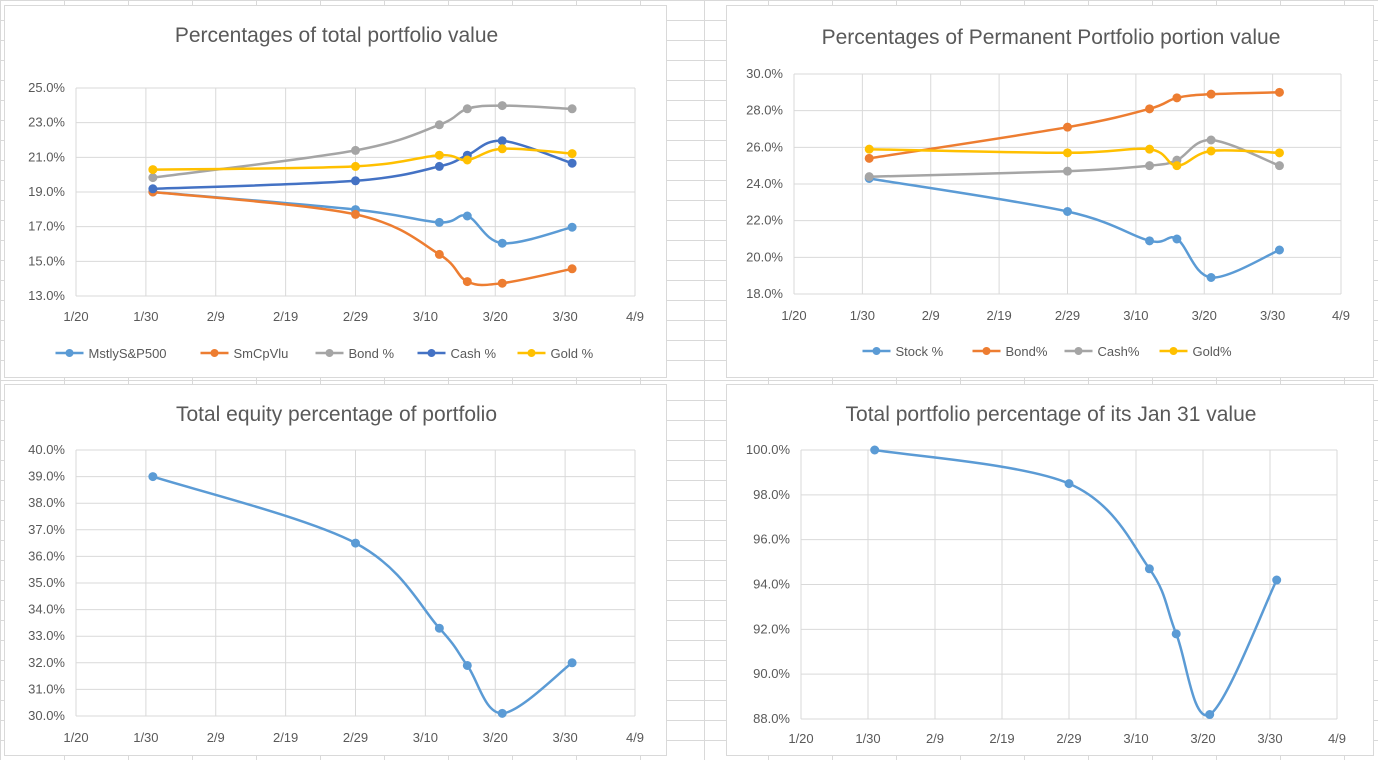 The height and width of the screenshot is (760, 1378). I want to click on y-tick-label: 20.0%, so click(764, 256).